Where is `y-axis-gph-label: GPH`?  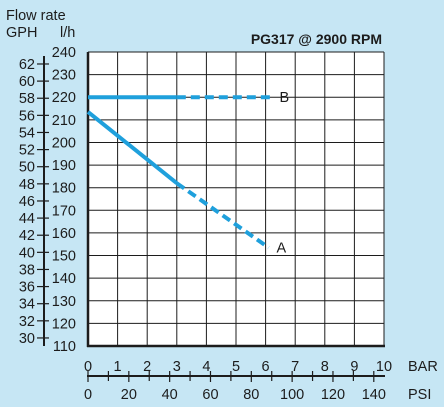
y-axis-gph-label: GPH is located at coordinates (21, 33).